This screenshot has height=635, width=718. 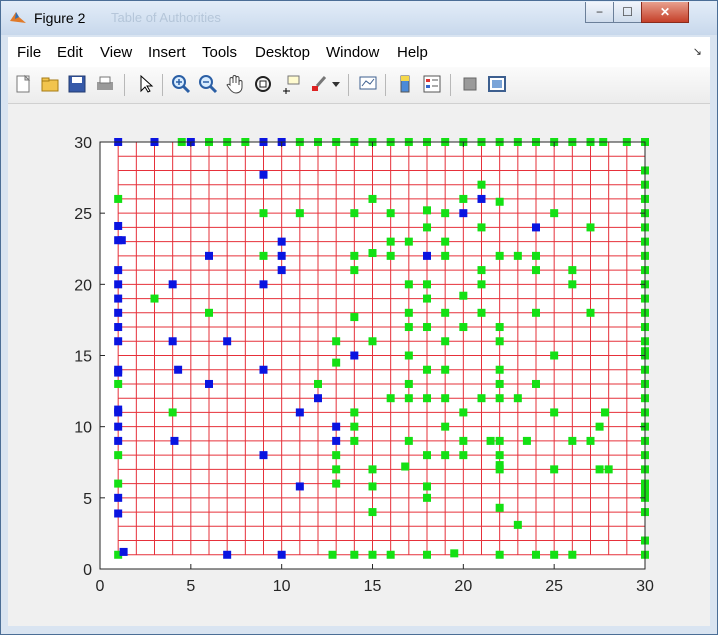 I want to click on show-plot-tools-icon, so click(x=497, y=84).